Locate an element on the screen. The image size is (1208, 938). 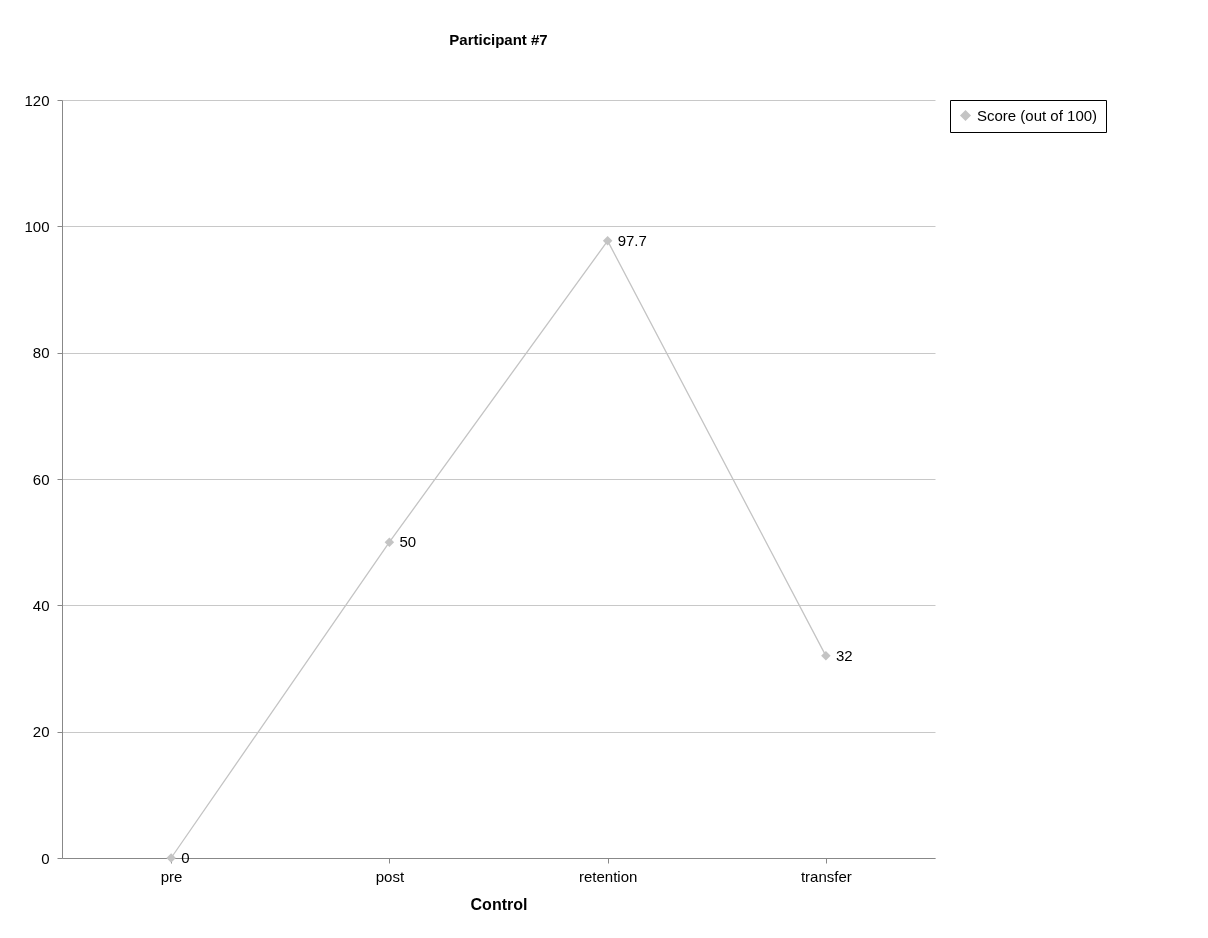
legend-label: Score (out of 100) is located at coordinates (1037, 115).